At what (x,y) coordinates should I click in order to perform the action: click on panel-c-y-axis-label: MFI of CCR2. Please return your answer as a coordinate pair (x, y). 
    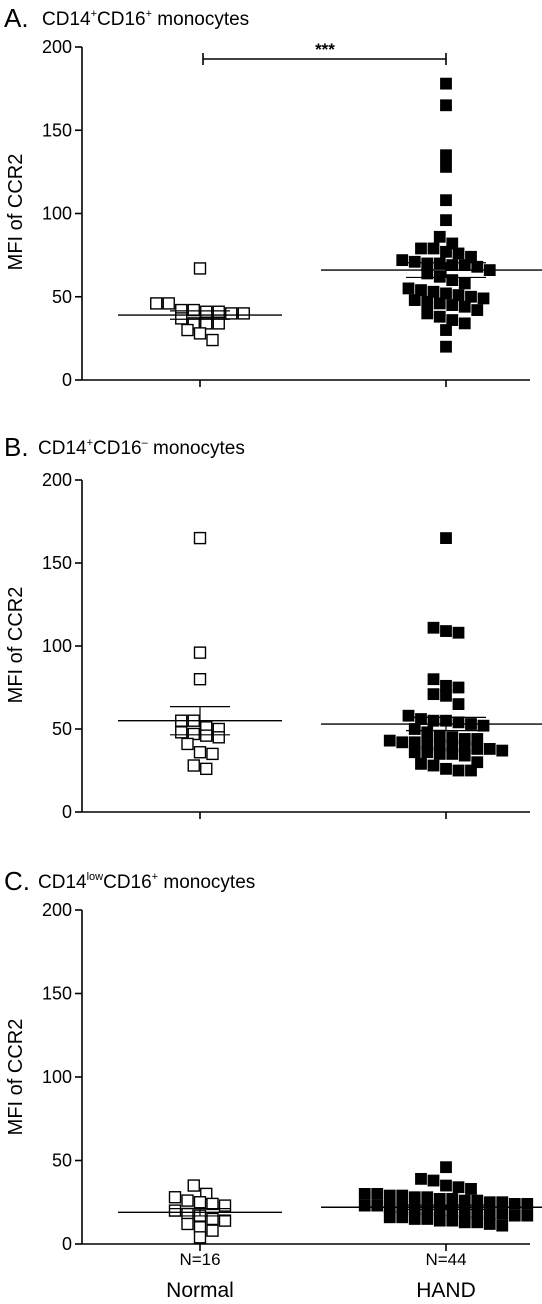
    Looking at the image, I should click on (16, 1077).